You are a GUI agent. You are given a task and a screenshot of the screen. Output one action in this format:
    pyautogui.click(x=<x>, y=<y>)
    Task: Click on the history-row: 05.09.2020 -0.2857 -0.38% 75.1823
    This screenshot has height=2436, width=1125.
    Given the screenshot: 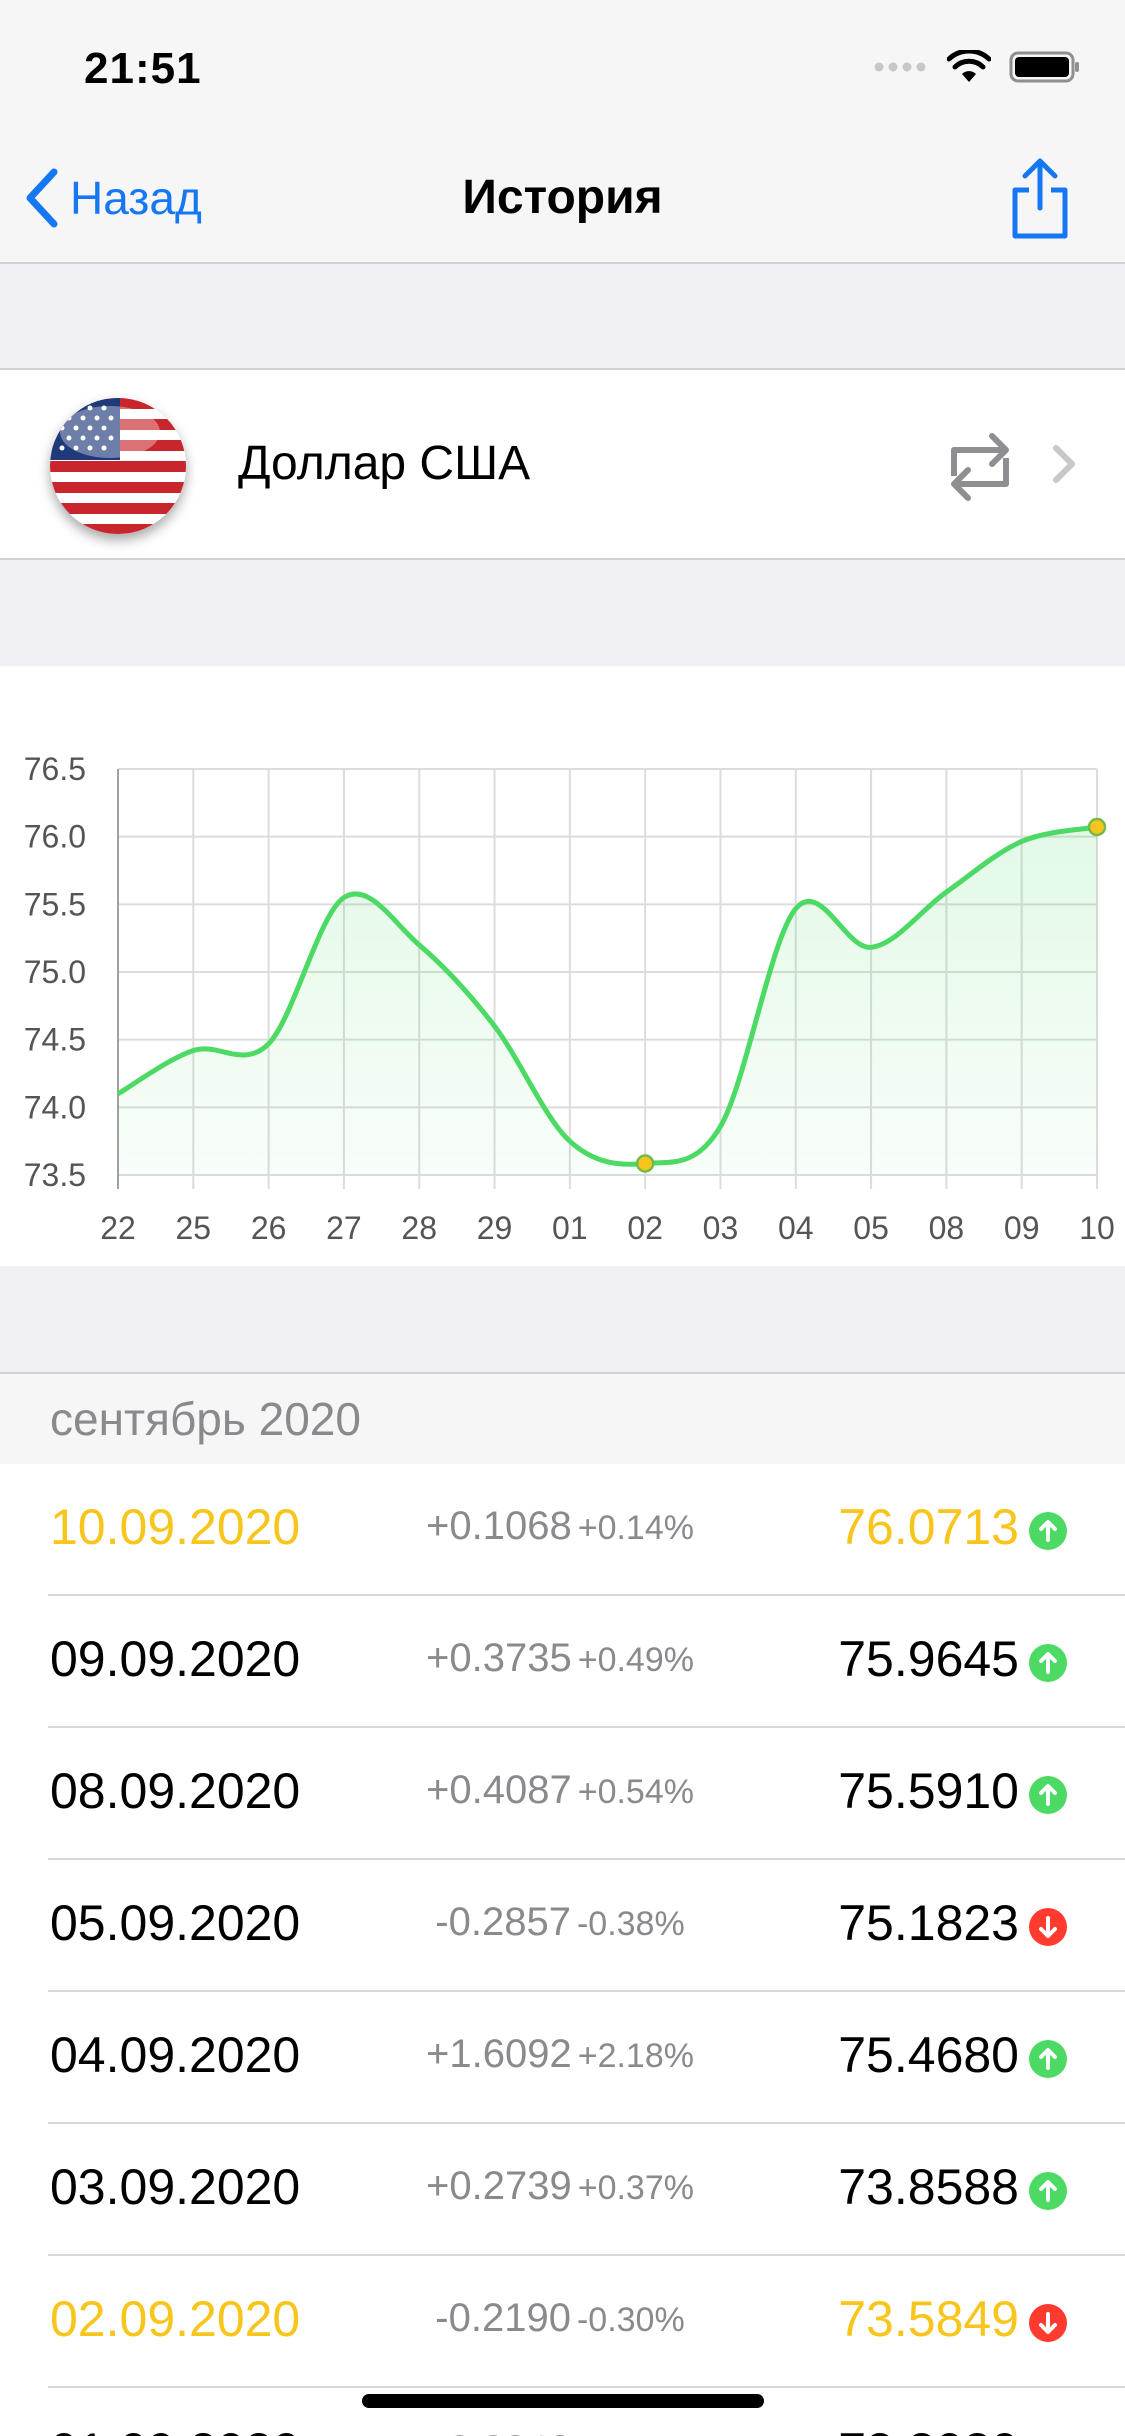 What is the action you would take?
    pyautogui.click(x=562, y=1926)
    